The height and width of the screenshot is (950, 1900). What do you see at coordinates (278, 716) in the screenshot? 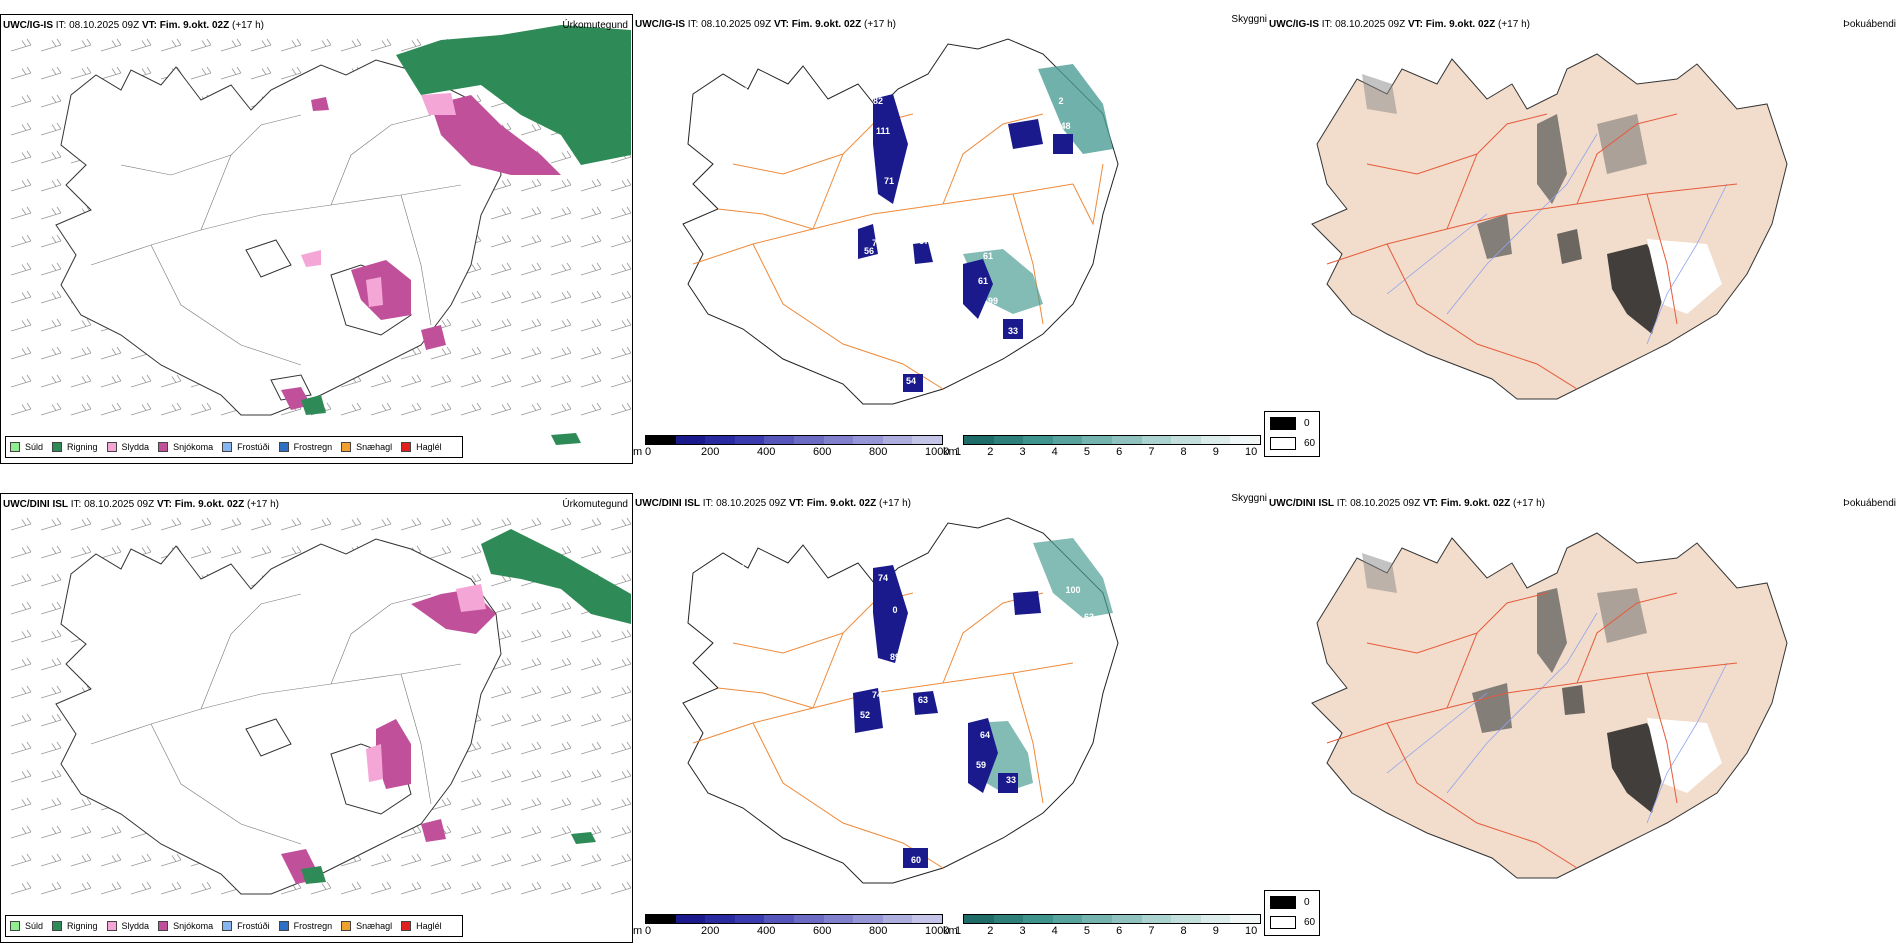
I see `iceland-outline` at bounding box center [278, 716].